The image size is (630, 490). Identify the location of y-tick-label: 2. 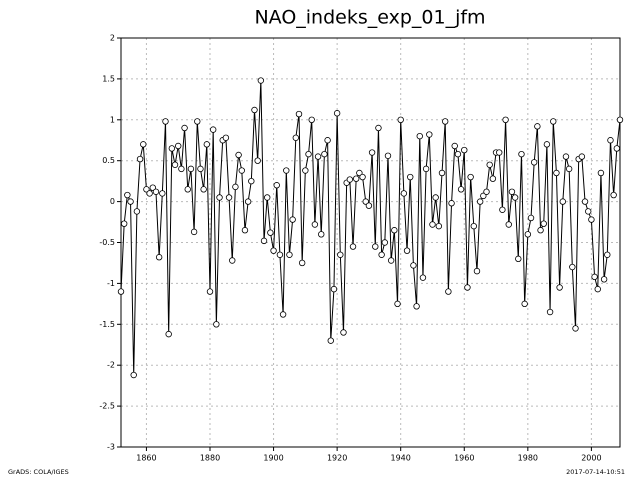
(112, 38).